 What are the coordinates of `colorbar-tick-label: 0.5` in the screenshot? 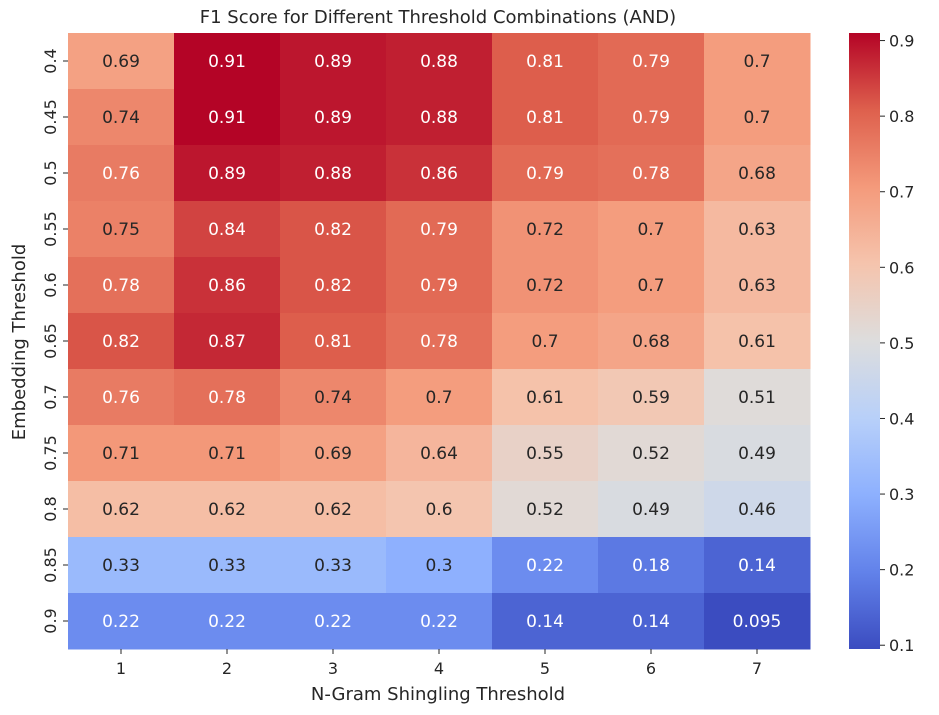 It's located at (901, 343).